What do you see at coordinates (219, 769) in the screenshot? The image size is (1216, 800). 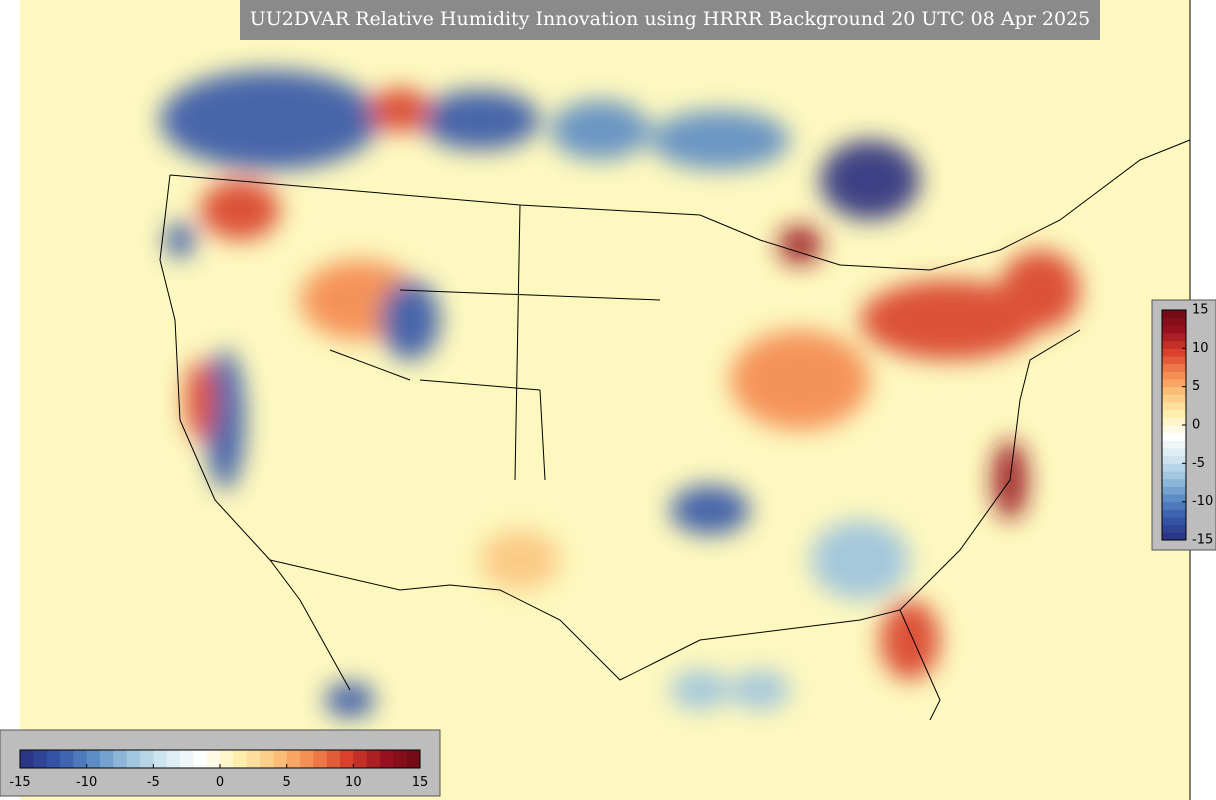 I see `h-colorbar: -15 -10 -5 0 5 10 15` at bounding box center [219, 769].